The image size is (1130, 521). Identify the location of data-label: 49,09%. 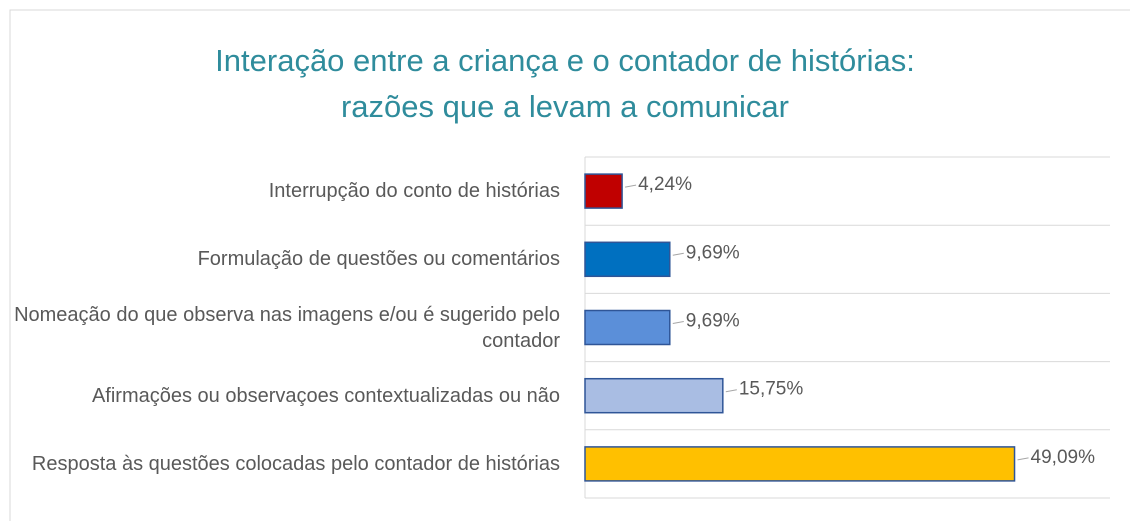
(1063, 457).